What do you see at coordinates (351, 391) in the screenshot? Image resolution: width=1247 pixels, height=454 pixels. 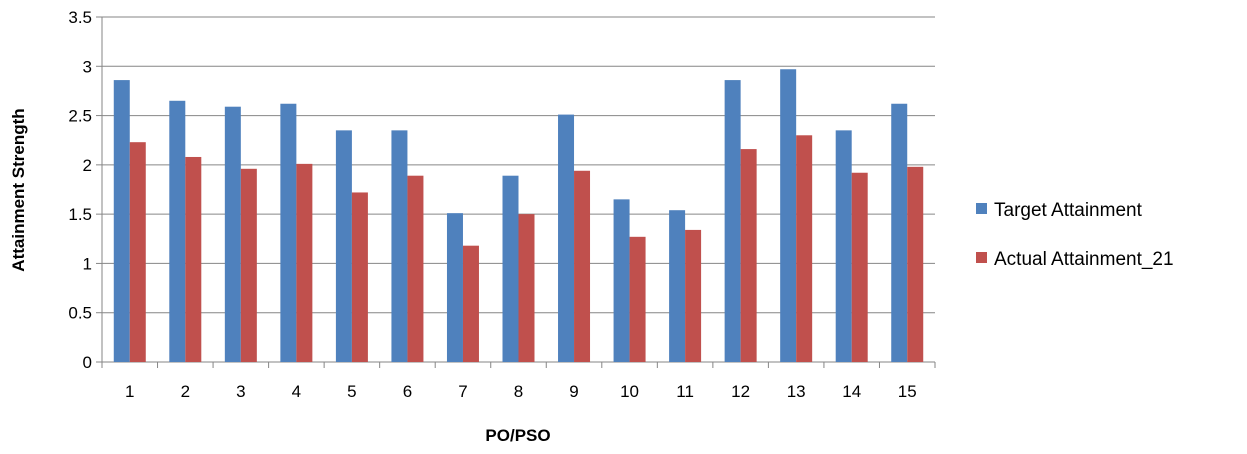 I see `x-tick-label: 5` at bounding box center [351, 391].